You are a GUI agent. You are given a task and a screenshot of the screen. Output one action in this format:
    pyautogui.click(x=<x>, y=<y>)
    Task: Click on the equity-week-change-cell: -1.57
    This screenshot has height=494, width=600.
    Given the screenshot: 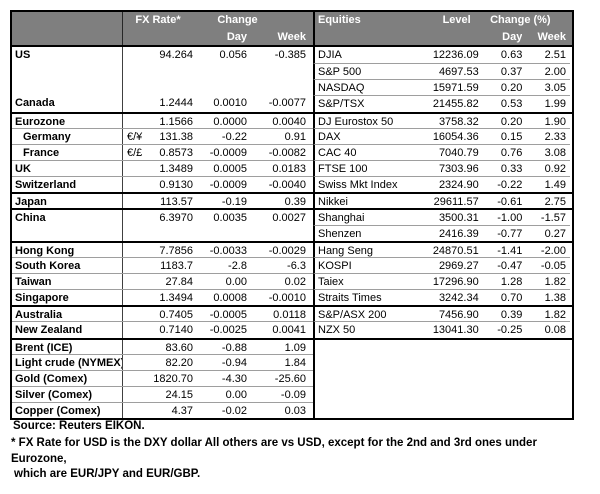 What is the action you would take?
    pyautogui.click(x=553, y=218)
    